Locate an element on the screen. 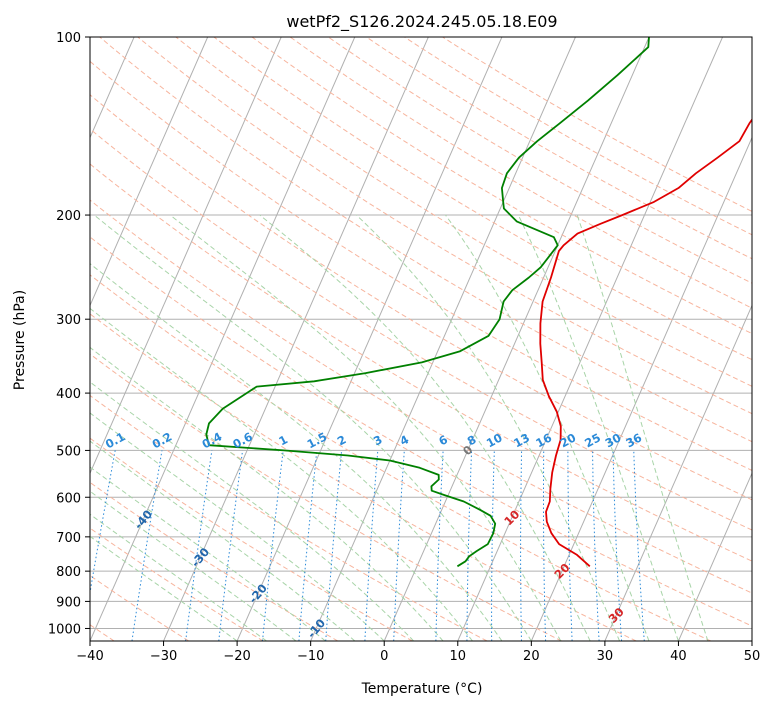 The image size is (775, 708). x-tick-label: 10 is located at coordinates (458, 656).